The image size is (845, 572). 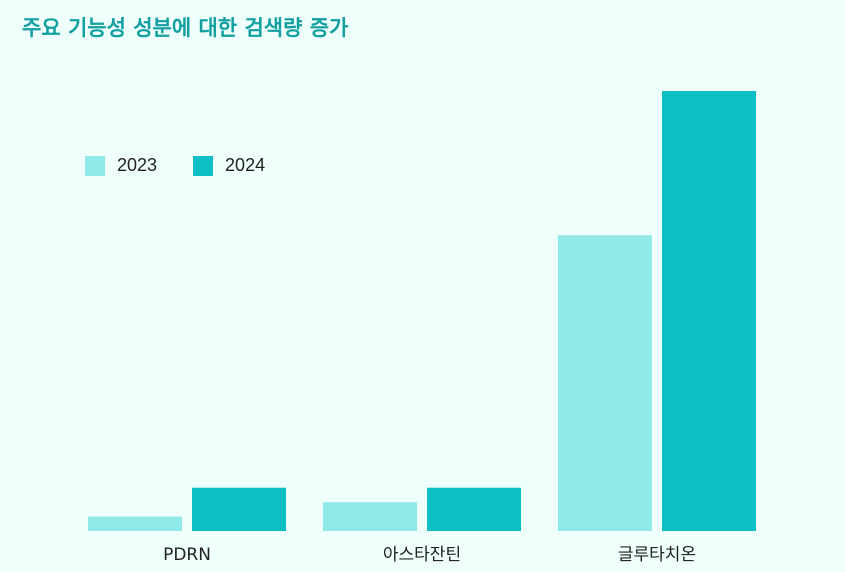 What do you see at coordinates (175, 165) in the screenshot?
I see `chart-legend: 2023 2024` at bounding box center [175, 165].